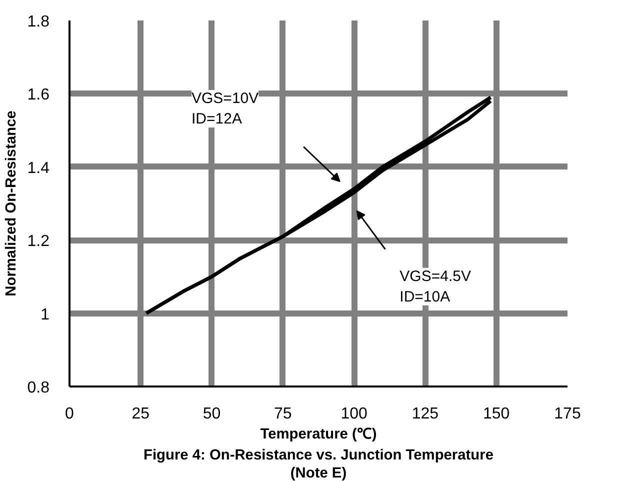 The width and height of the screenshot is (627, 481). Describe the element at coordinates (283, 414) in the screenshot. I see `x-tick-label: 75` at that location.